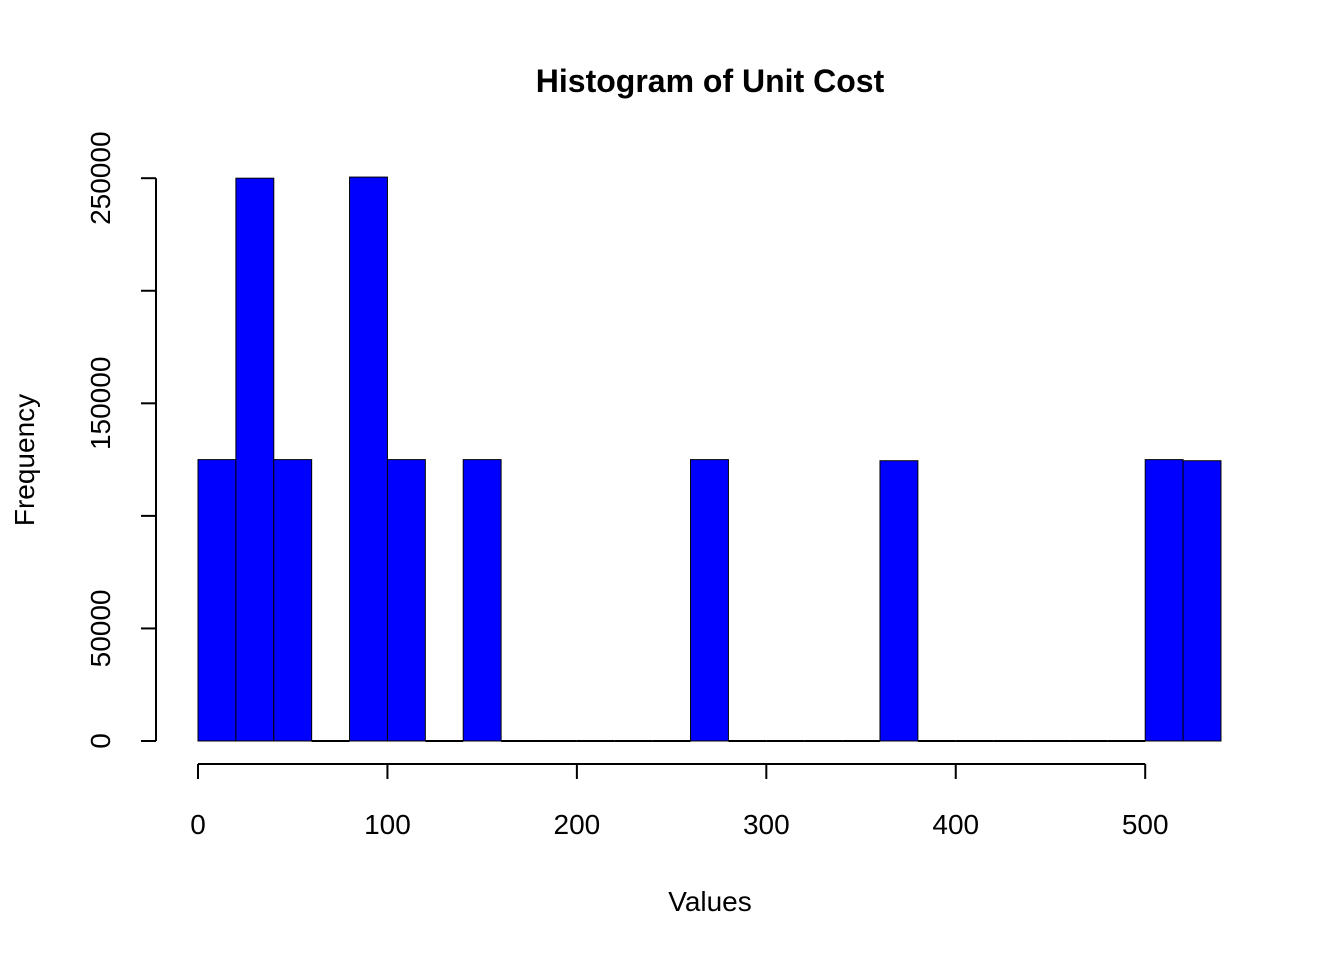  I want to click on x-tick-label: 200, so click(577, 824).